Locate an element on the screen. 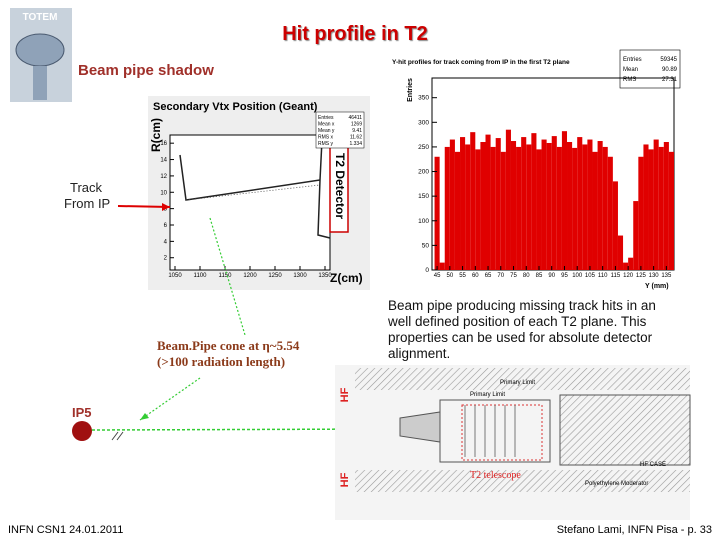  cone-note: Beam.Pipe cone at η~5.54 is located at coordinates (228, 345).